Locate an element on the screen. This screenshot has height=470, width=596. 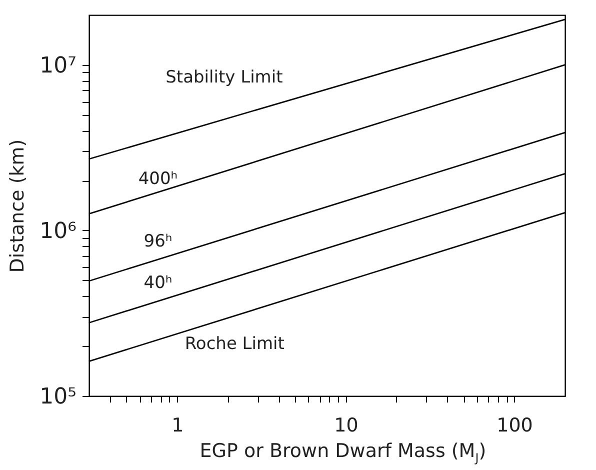
x-tick-label: 1 is located at coordinates (178, 425).